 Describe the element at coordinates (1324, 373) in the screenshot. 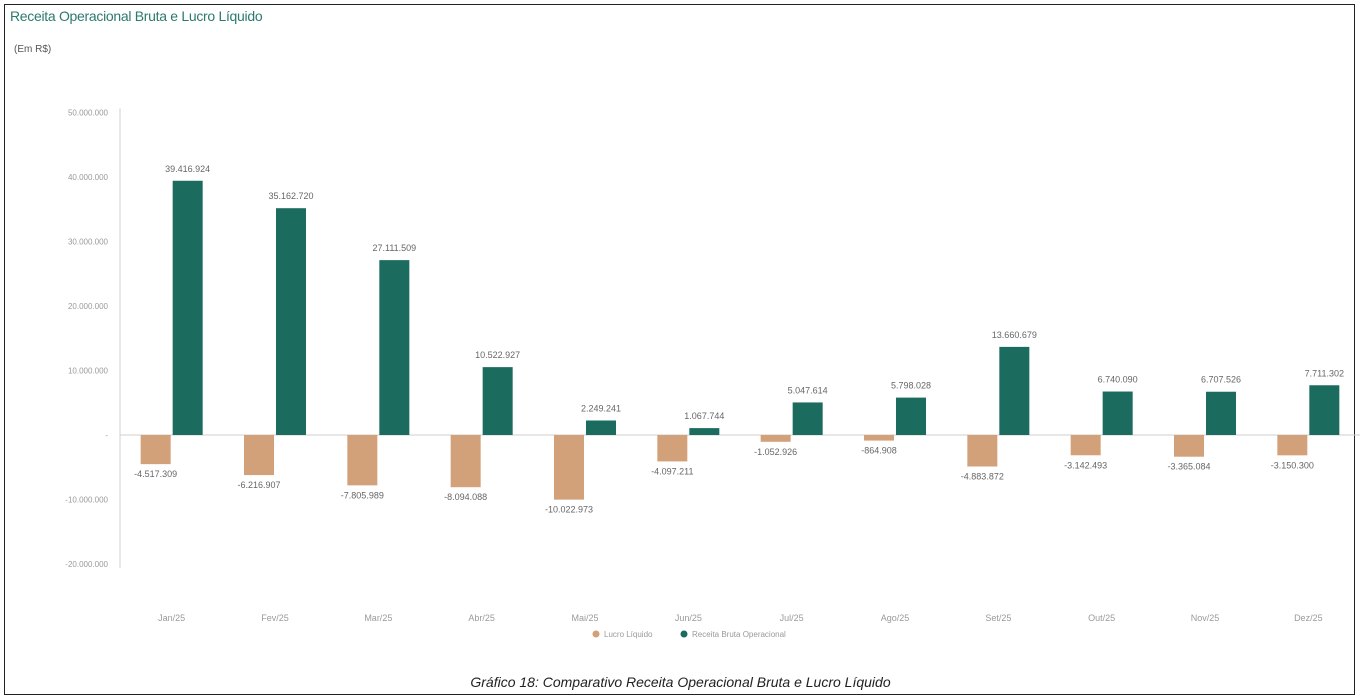

I see `data-label-receita-bruta: 7.711.302` at that location.